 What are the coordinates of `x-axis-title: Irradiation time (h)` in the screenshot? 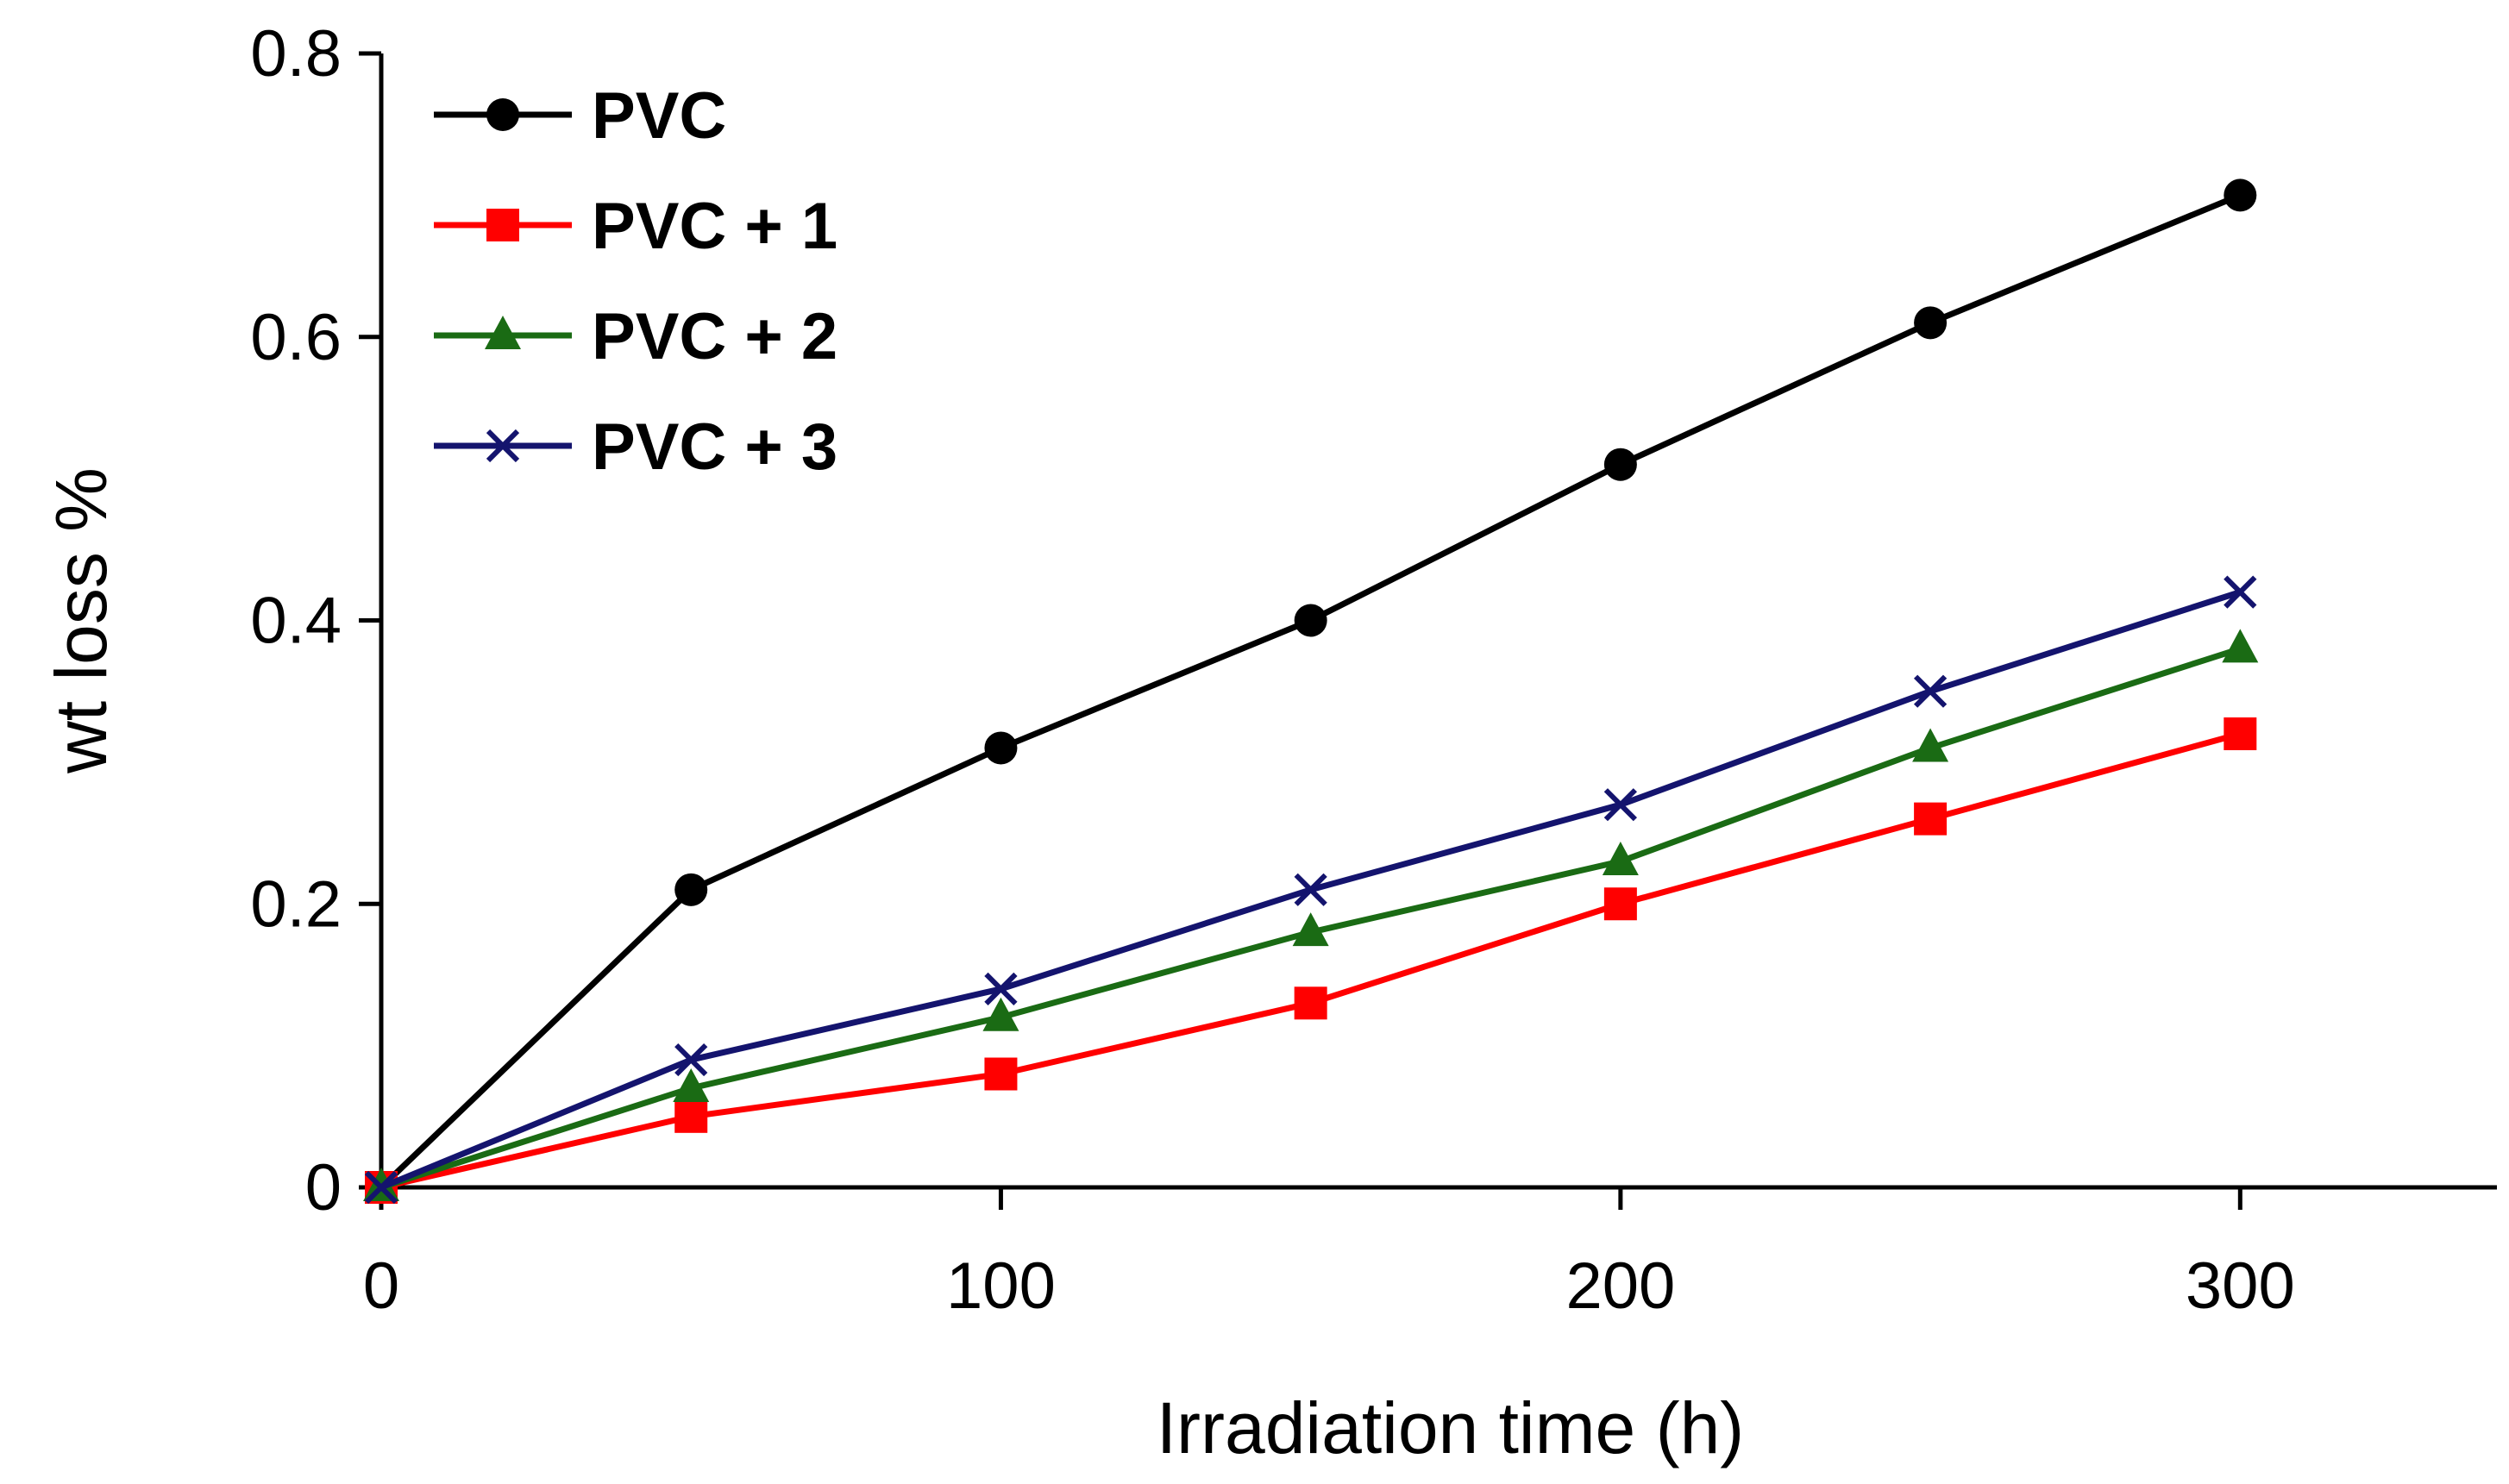 It's located at (1451, 1427).